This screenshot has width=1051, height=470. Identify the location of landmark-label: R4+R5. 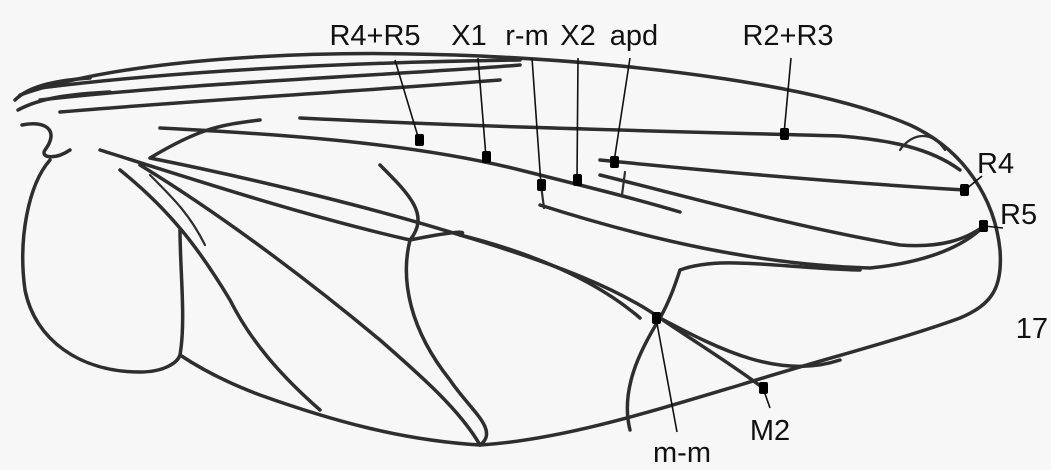
(374, 36).